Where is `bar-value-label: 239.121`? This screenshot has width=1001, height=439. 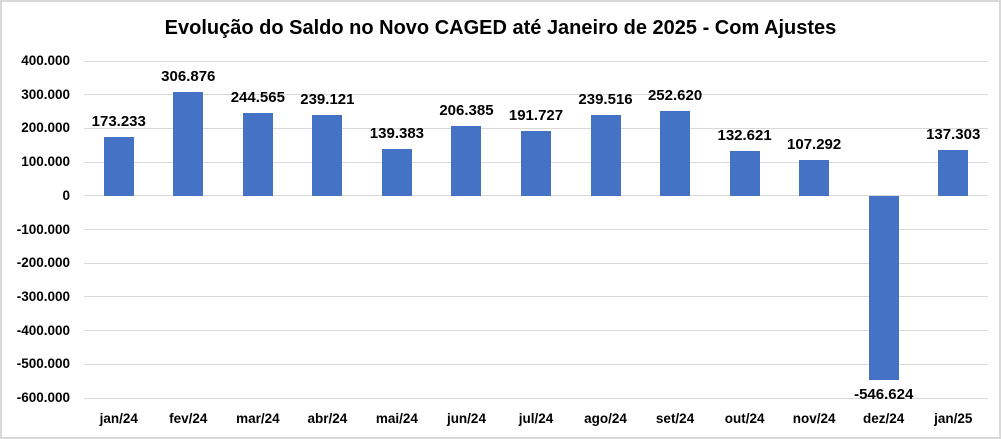
bar-value-label: 239.121 is located at coordinates (327, 100).